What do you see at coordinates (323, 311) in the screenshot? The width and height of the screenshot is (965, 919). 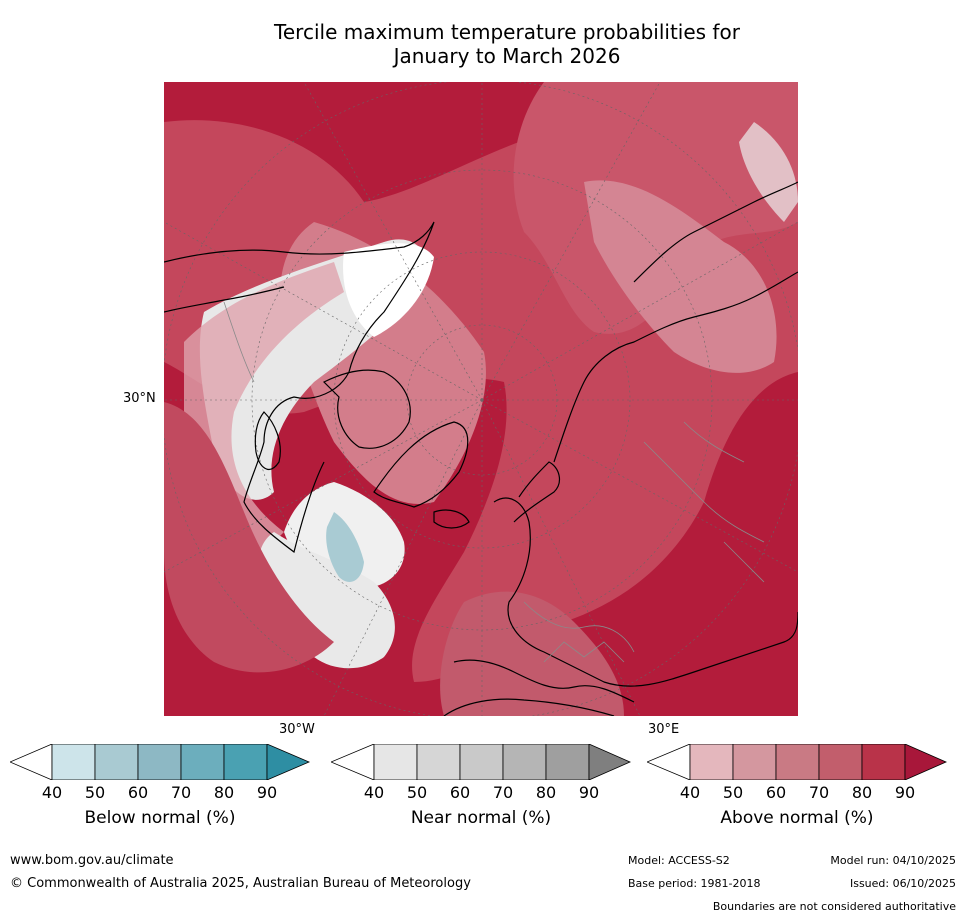 I see `meridian-120w` at bounding box center [323, 311].